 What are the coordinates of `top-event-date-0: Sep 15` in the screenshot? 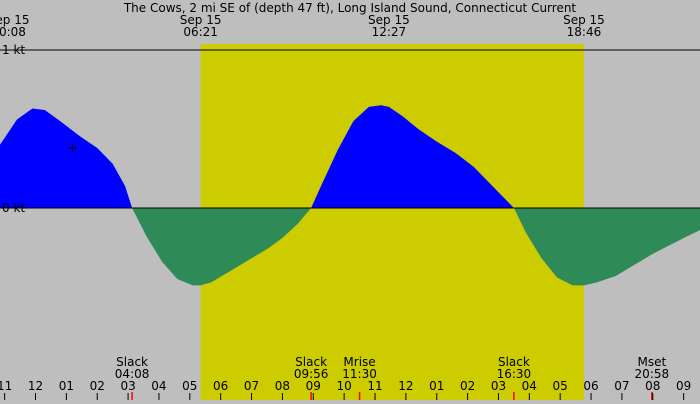 It's located at (14, 20).